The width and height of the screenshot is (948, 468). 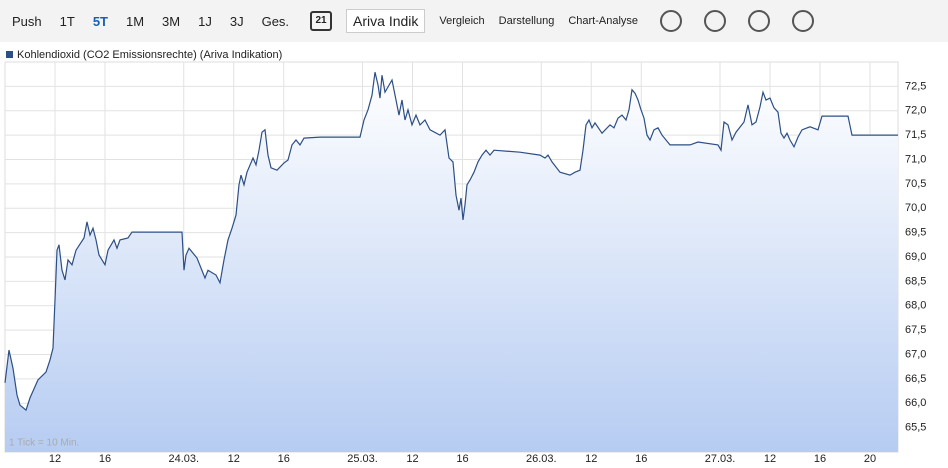 What do you see at coordinates (541, 459) in the screenshot?
I see `x-tick-label: 26.03.` at bounding box center [541, 459].